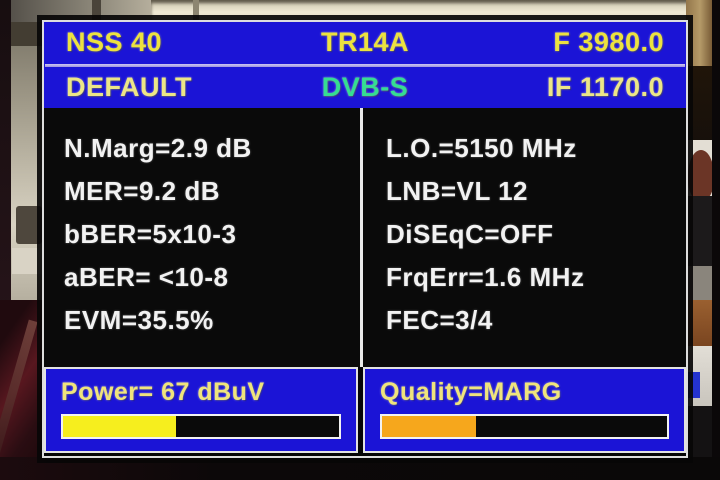 The image size is (720, 480). I want to click on room-right-curtain, so click(700, 33).